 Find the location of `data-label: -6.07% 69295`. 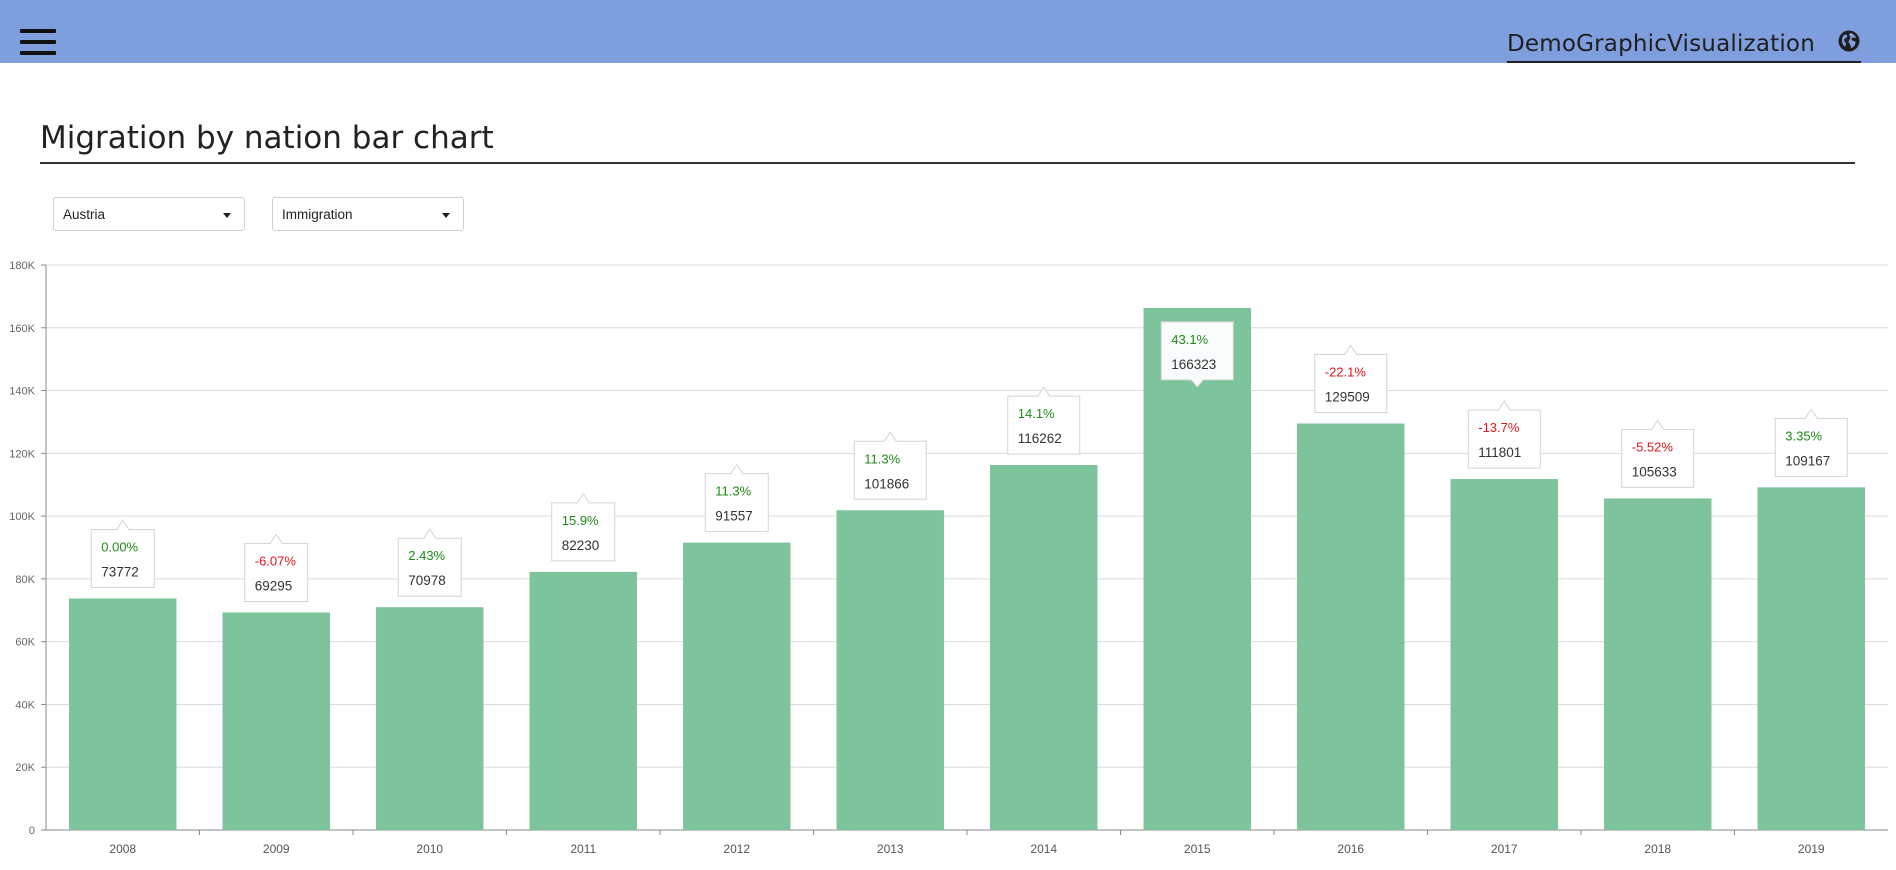

data-label: -6.07% 69295 is located at coordinates (276, 567).